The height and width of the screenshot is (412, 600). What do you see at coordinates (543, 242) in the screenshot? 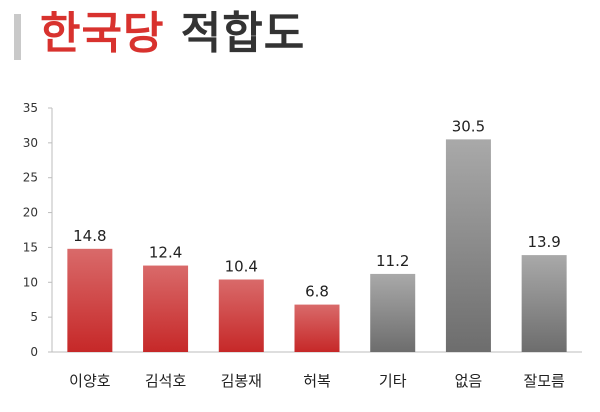
I see `bar-value-label: 13.9` at bounding box center [543, 242].